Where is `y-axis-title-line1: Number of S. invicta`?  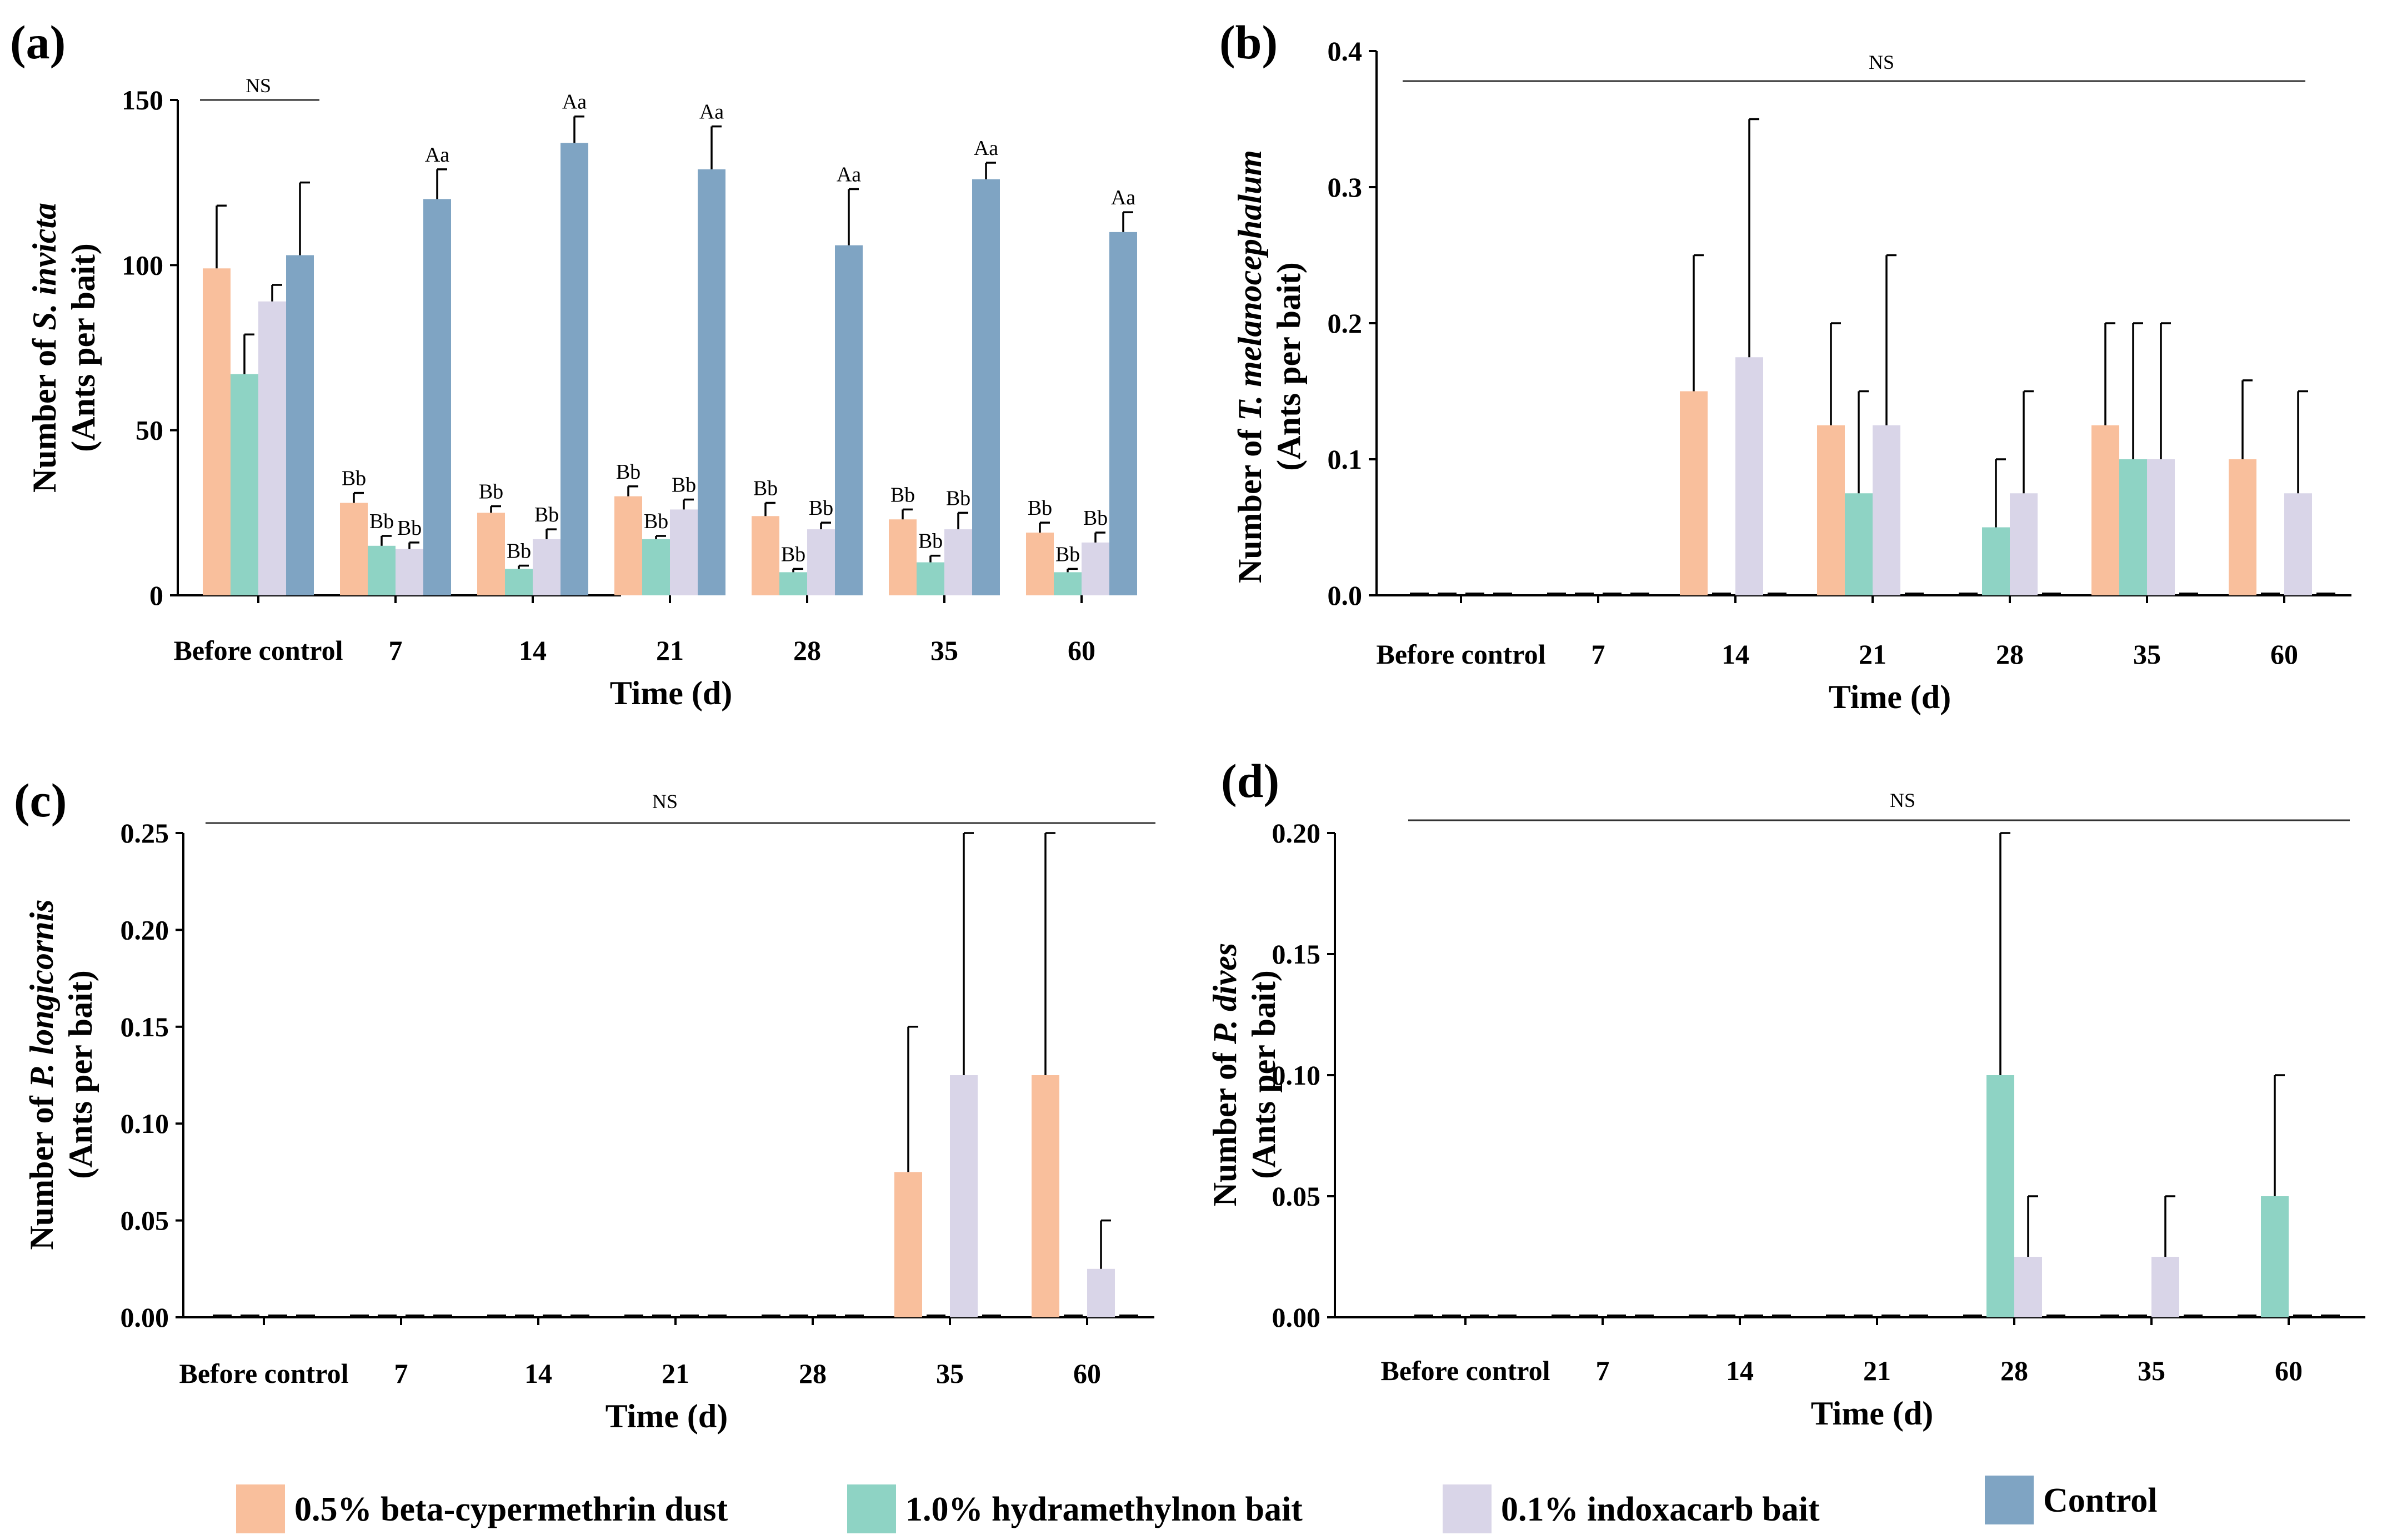 y-axis-title-line1: Number of S. invicta is located at coordinates (44, 348).